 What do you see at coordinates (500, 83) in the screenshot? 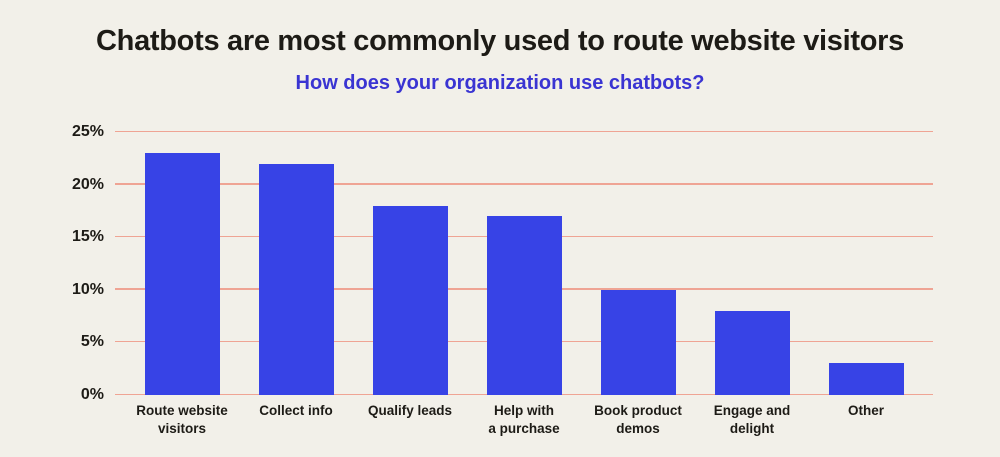
I see `chart-subtitle: How does your organization use chatbots?` at bounding box center [500, 83].